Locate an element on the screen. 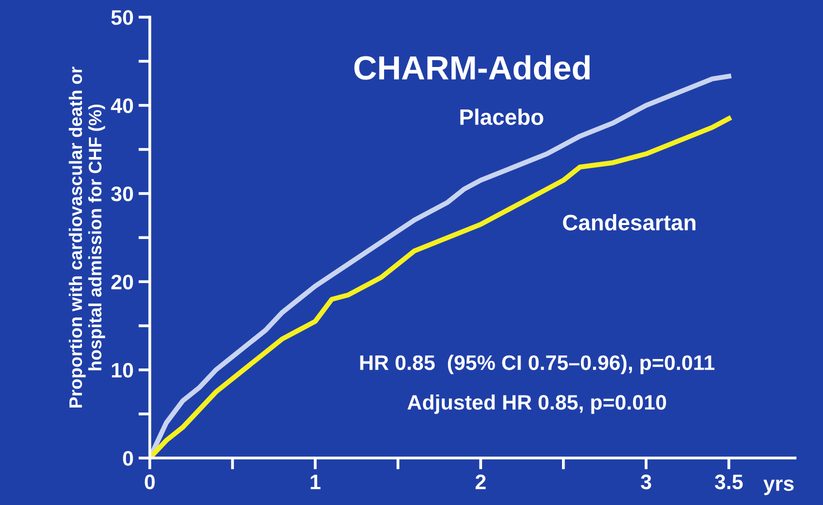  x-tick-label: 3 is located at coordinates (646, 482).